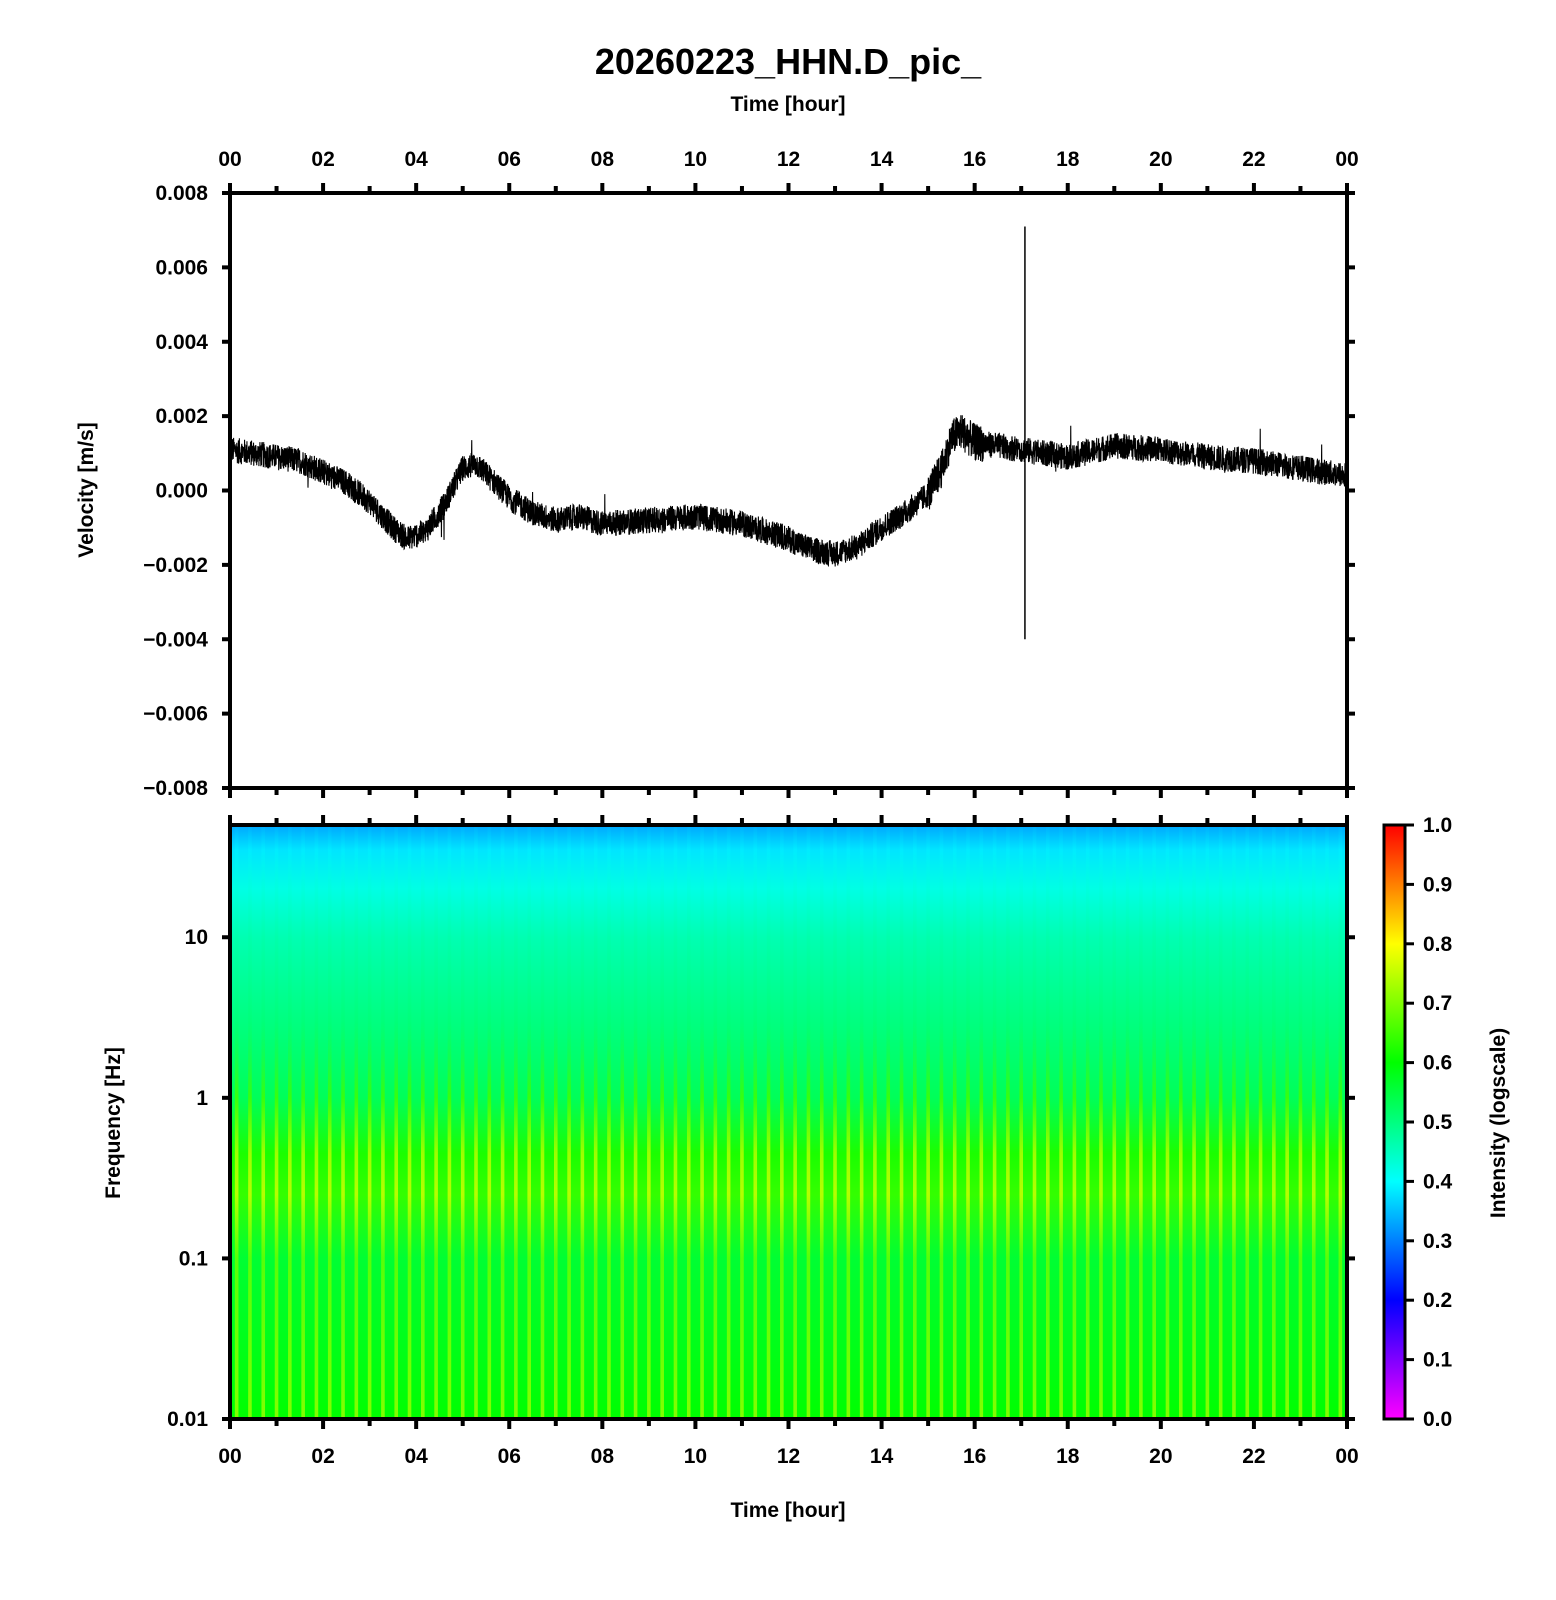 The height and width of the screenshot is (1600, 1556). What do you see at coordinates (974, 1456) in the screenshot?
I see `spectrogram-x-tick-label: 16` at bounding box center [974, 1456].